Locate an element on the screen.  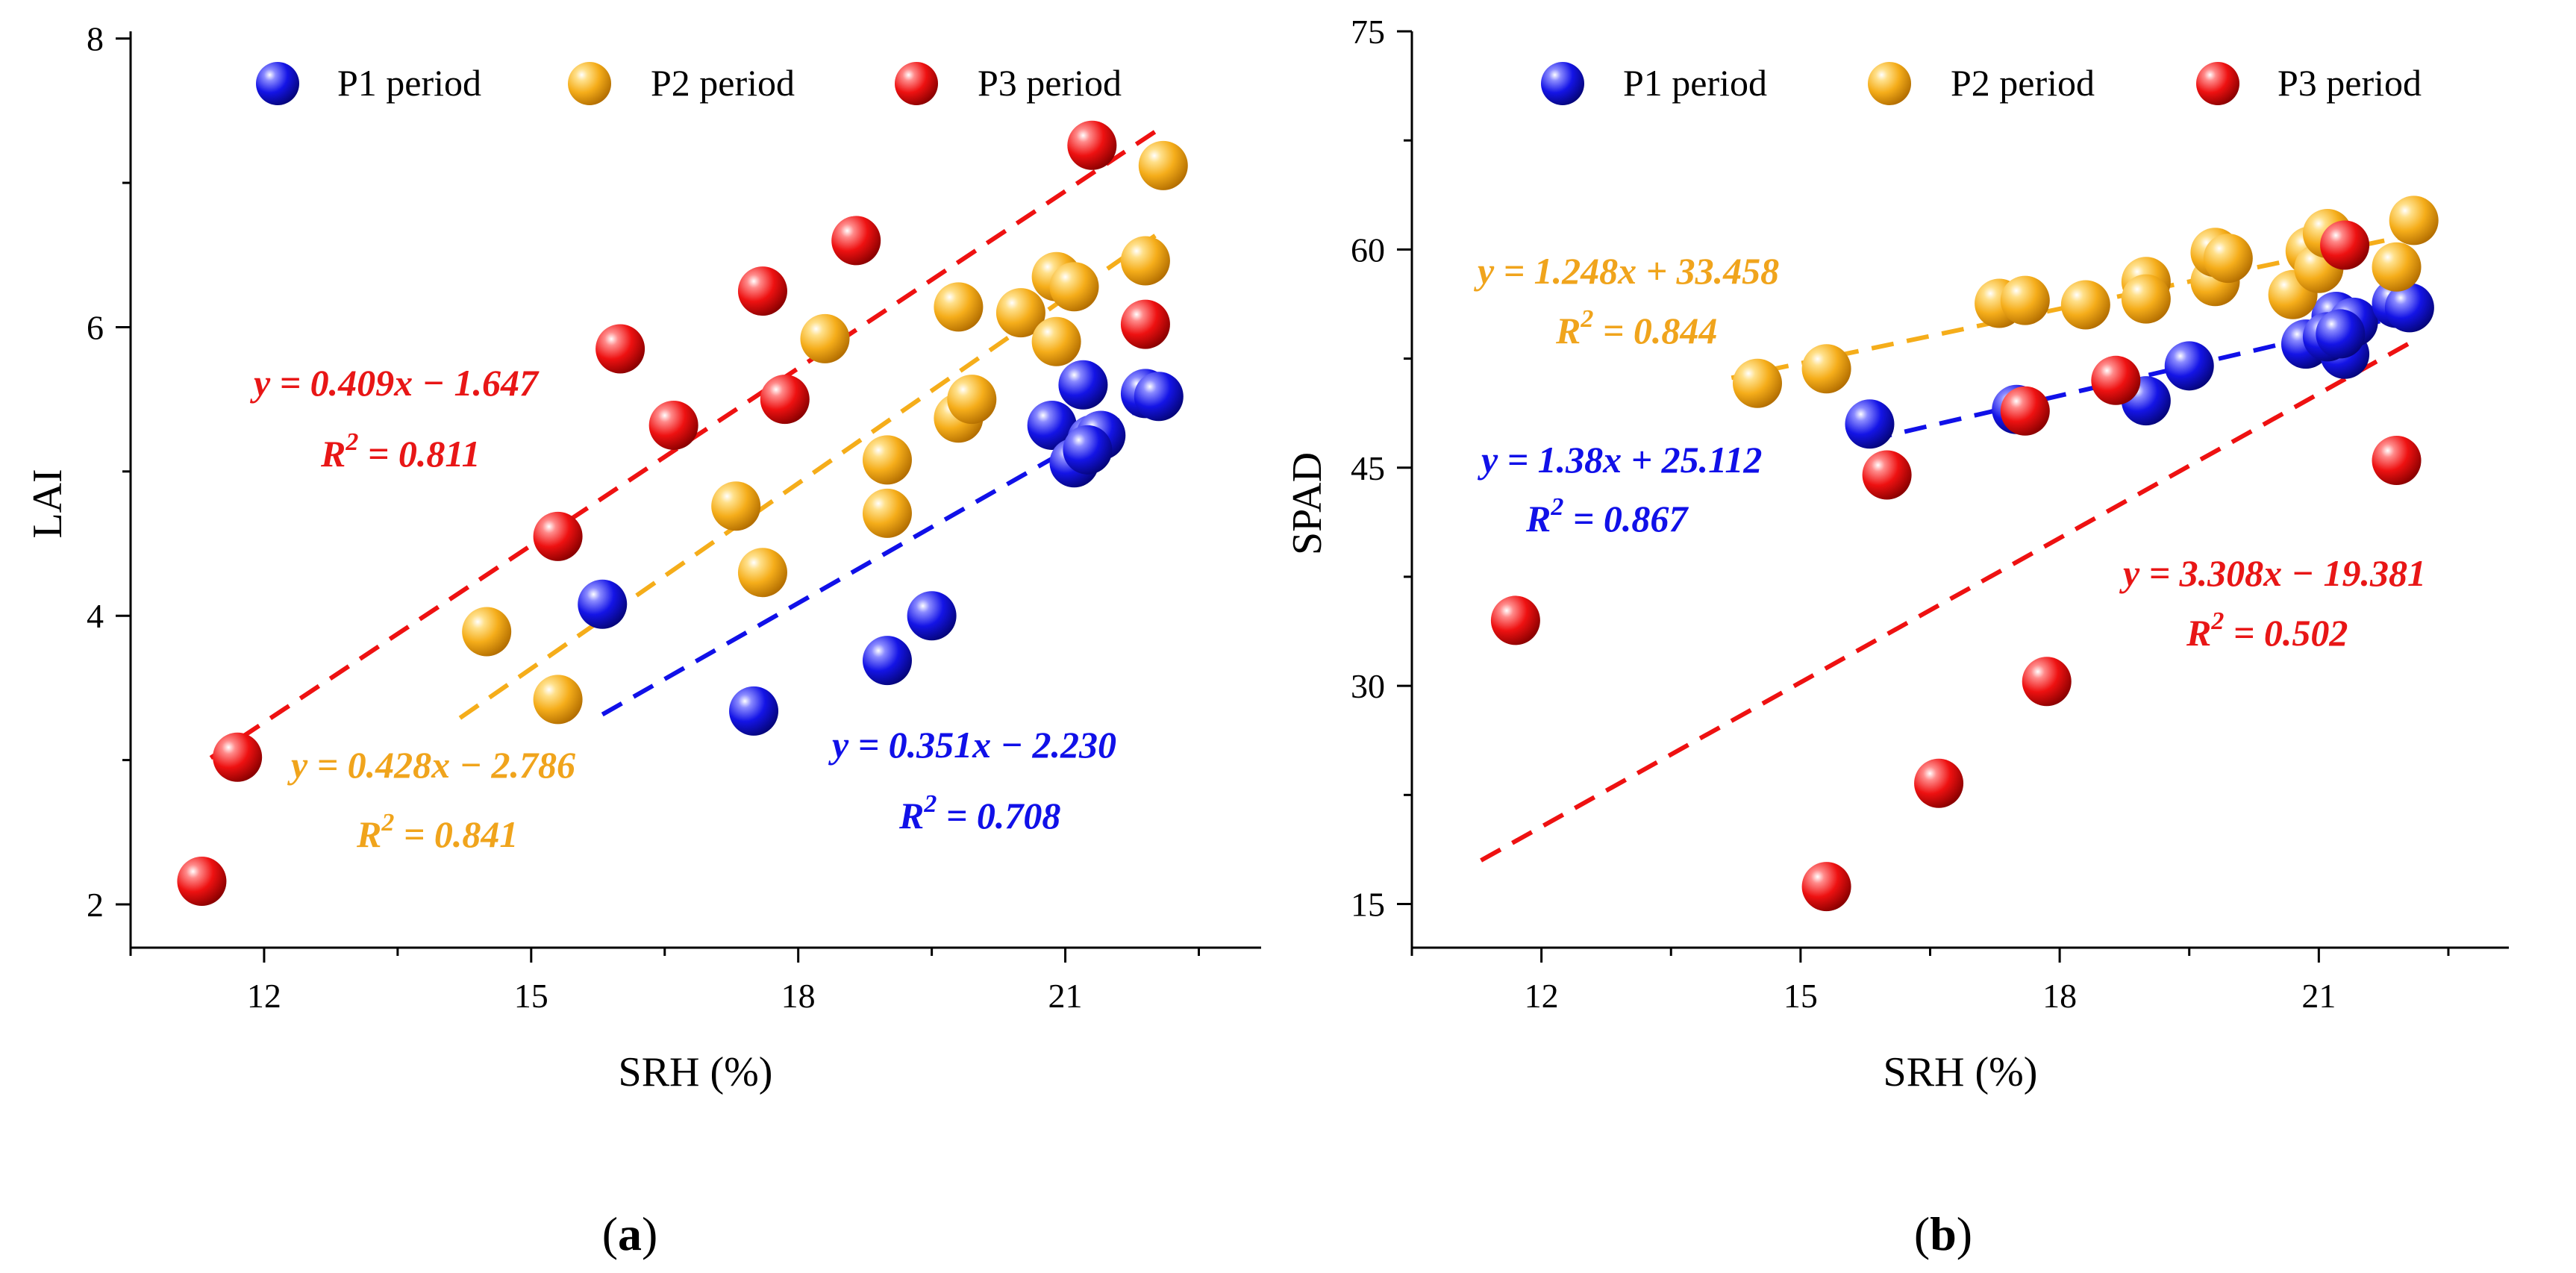
panel-b-p1-r2-prefix: R is located at coordinates (1538, 518).